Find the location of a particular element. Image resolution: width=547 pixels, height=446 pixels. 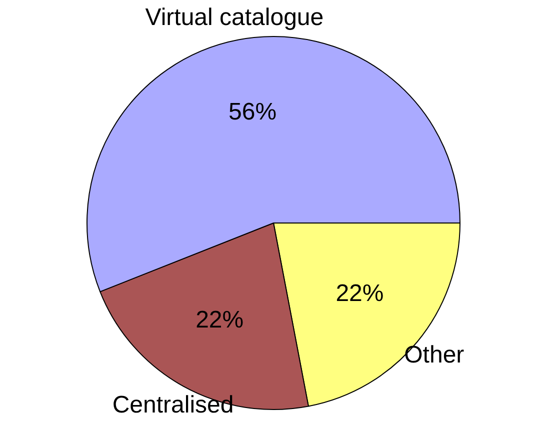

slice-label: Virtual catalogue is located at coordinates (234, 17).